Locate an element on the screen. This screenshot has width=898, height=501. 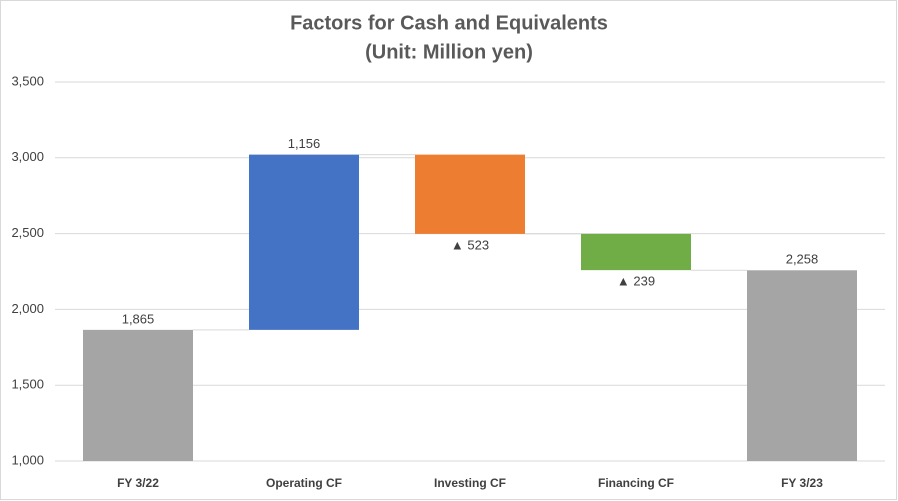
data-label: ▲ 239 is located at coordinates (636, 281).